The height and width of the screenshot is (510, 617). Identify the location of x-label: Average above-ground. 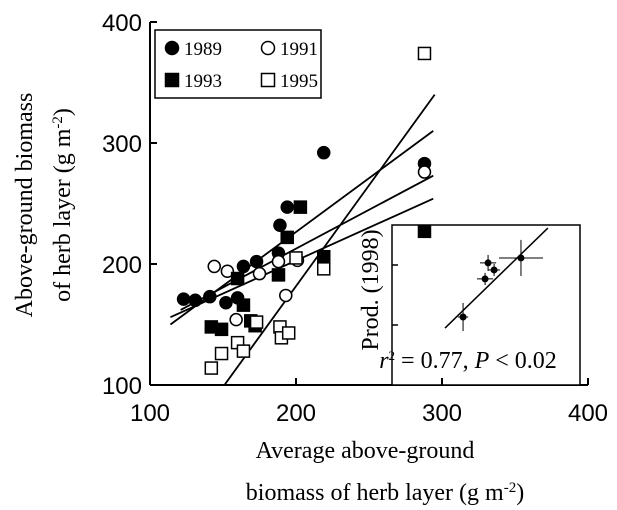
(365, 451).